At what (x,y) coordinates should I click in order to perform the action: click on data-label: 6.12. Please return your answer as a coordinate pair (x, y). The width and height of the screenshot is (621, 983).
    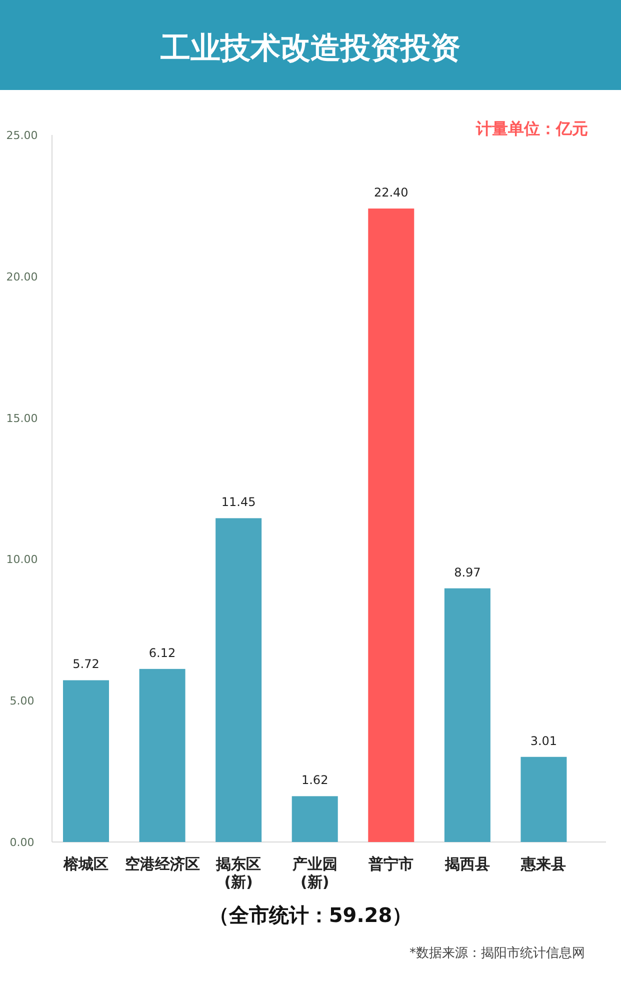
    Looking at the image, I should click on (162, 653).